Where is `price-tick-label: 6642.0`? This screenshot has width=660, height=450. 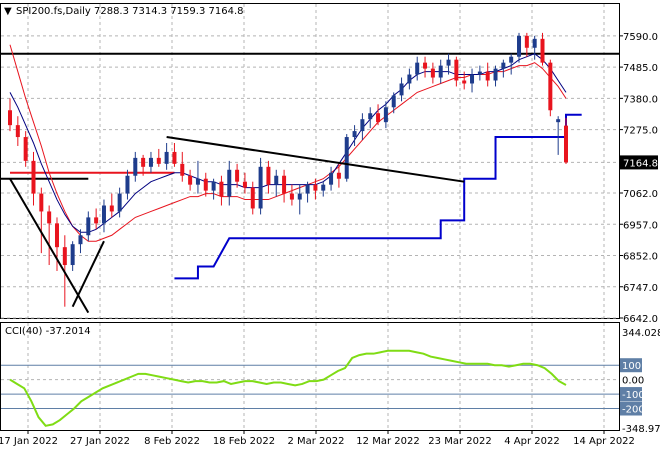
price-tick-label: 6642.0 is located at coordinates (640, 319).